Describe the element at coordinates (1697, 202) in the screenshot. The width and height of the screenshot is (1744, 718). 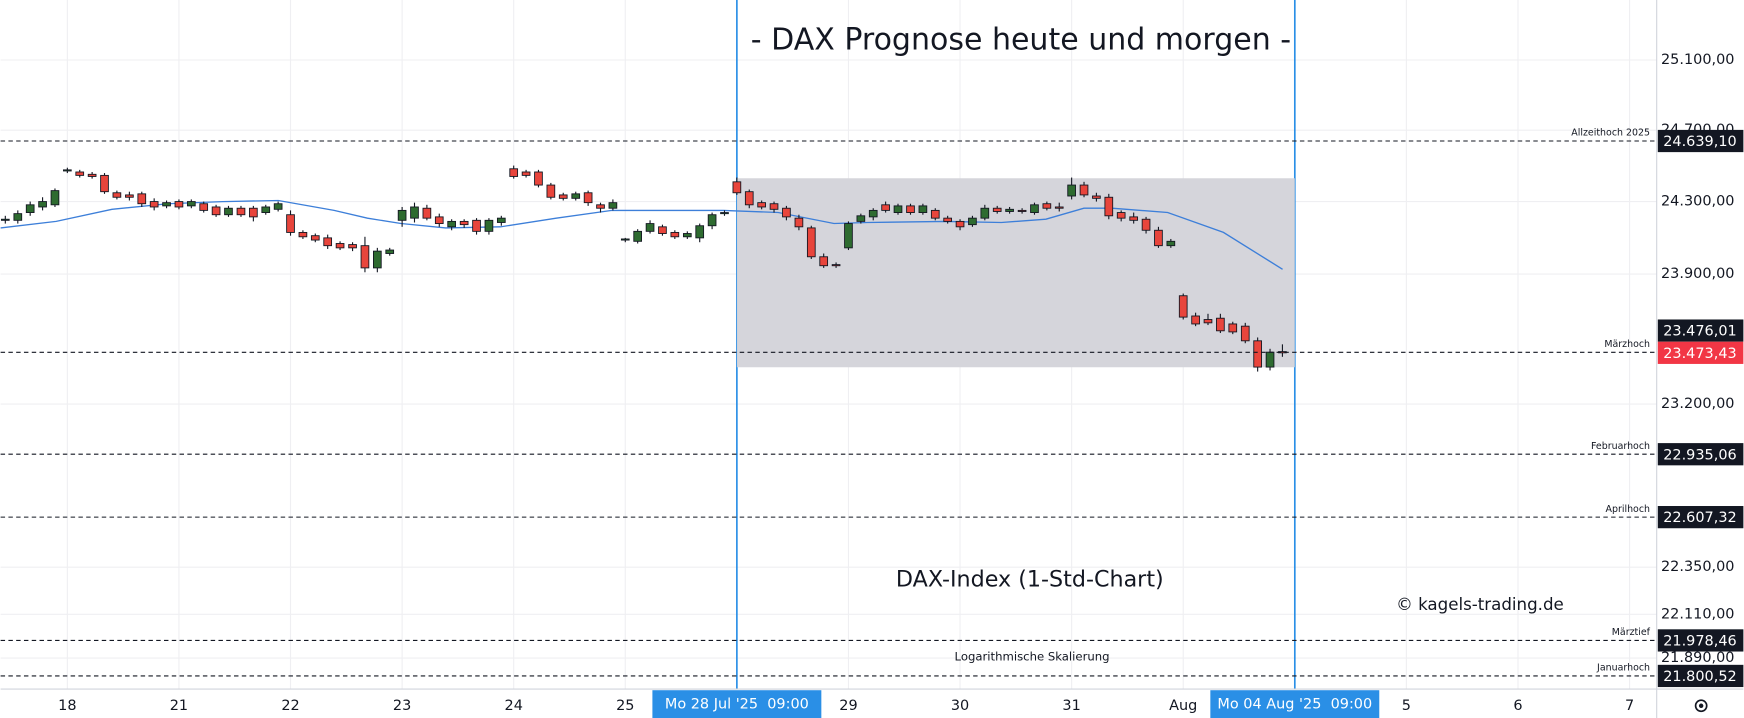
I see `y-tick-label: 24.300,00` at that location.